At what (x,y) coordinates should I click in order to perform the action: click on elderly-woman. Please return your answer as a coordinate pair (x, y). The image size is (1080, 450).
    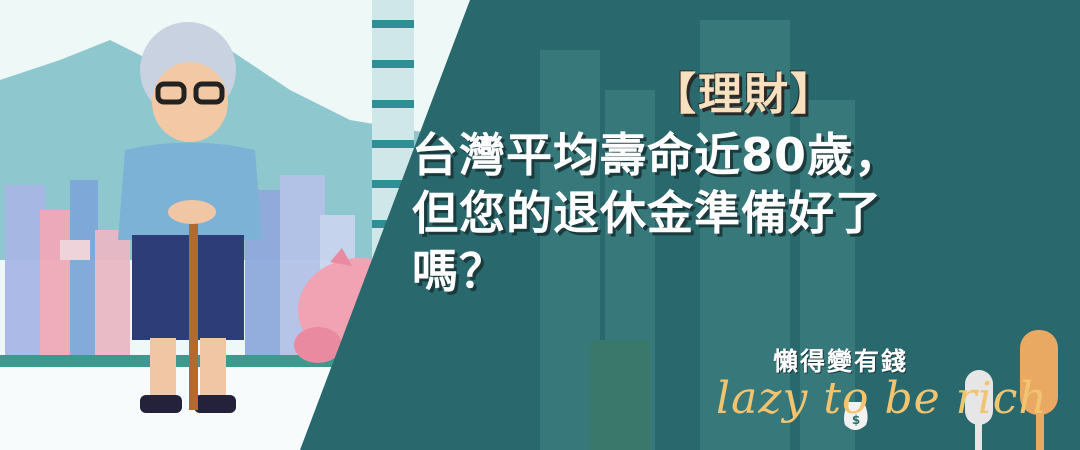
    Looking at the image, I should click on (190, 217).